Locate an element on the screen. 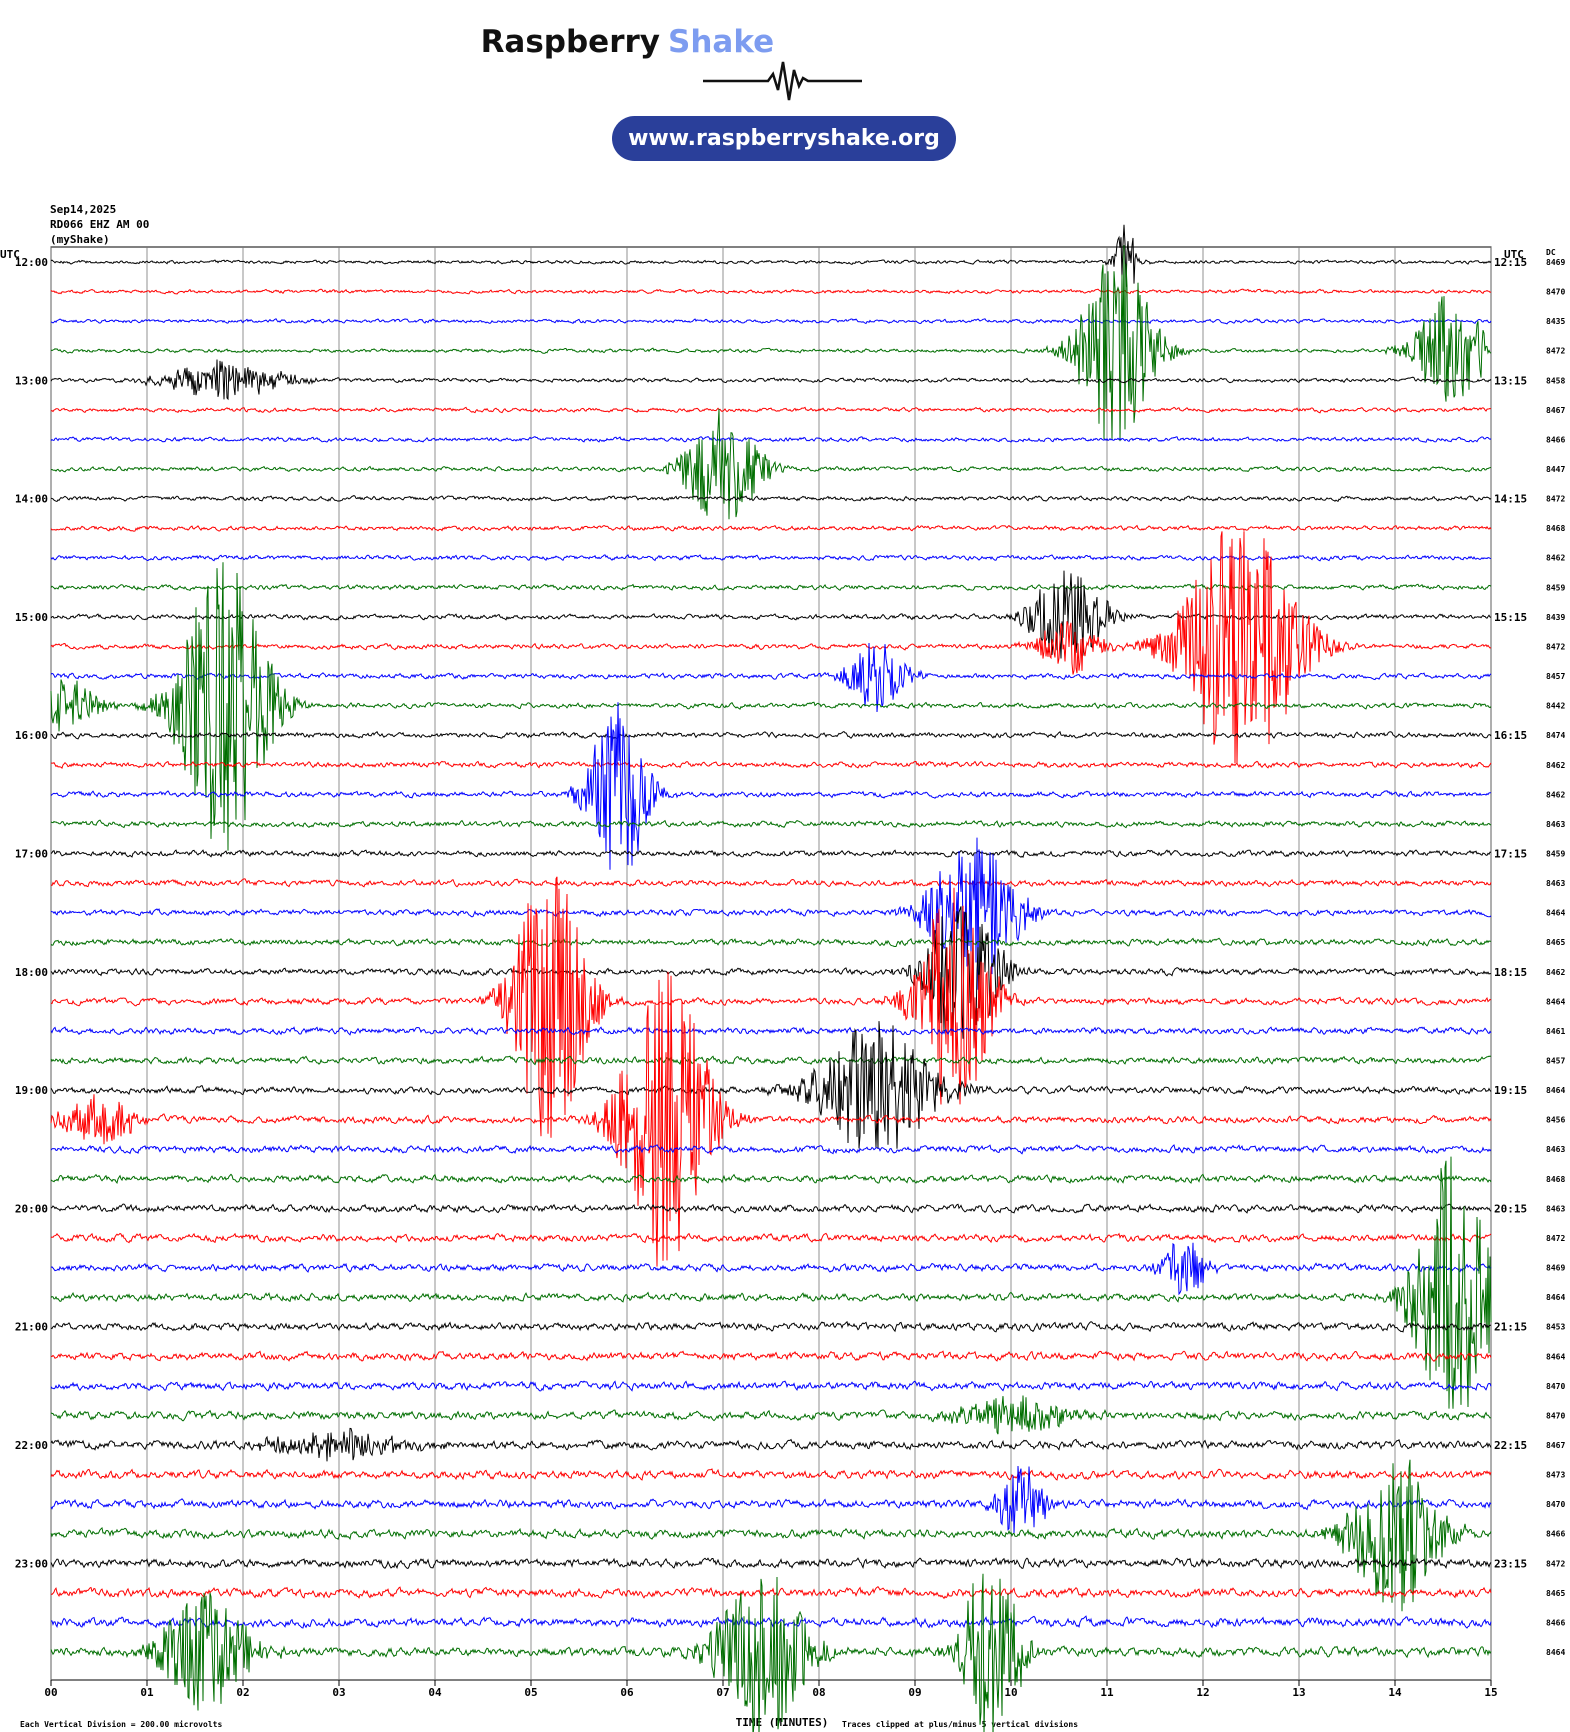 This screenshot has width=1570, height=1732. url-pill is located at coordinates (784, 138).